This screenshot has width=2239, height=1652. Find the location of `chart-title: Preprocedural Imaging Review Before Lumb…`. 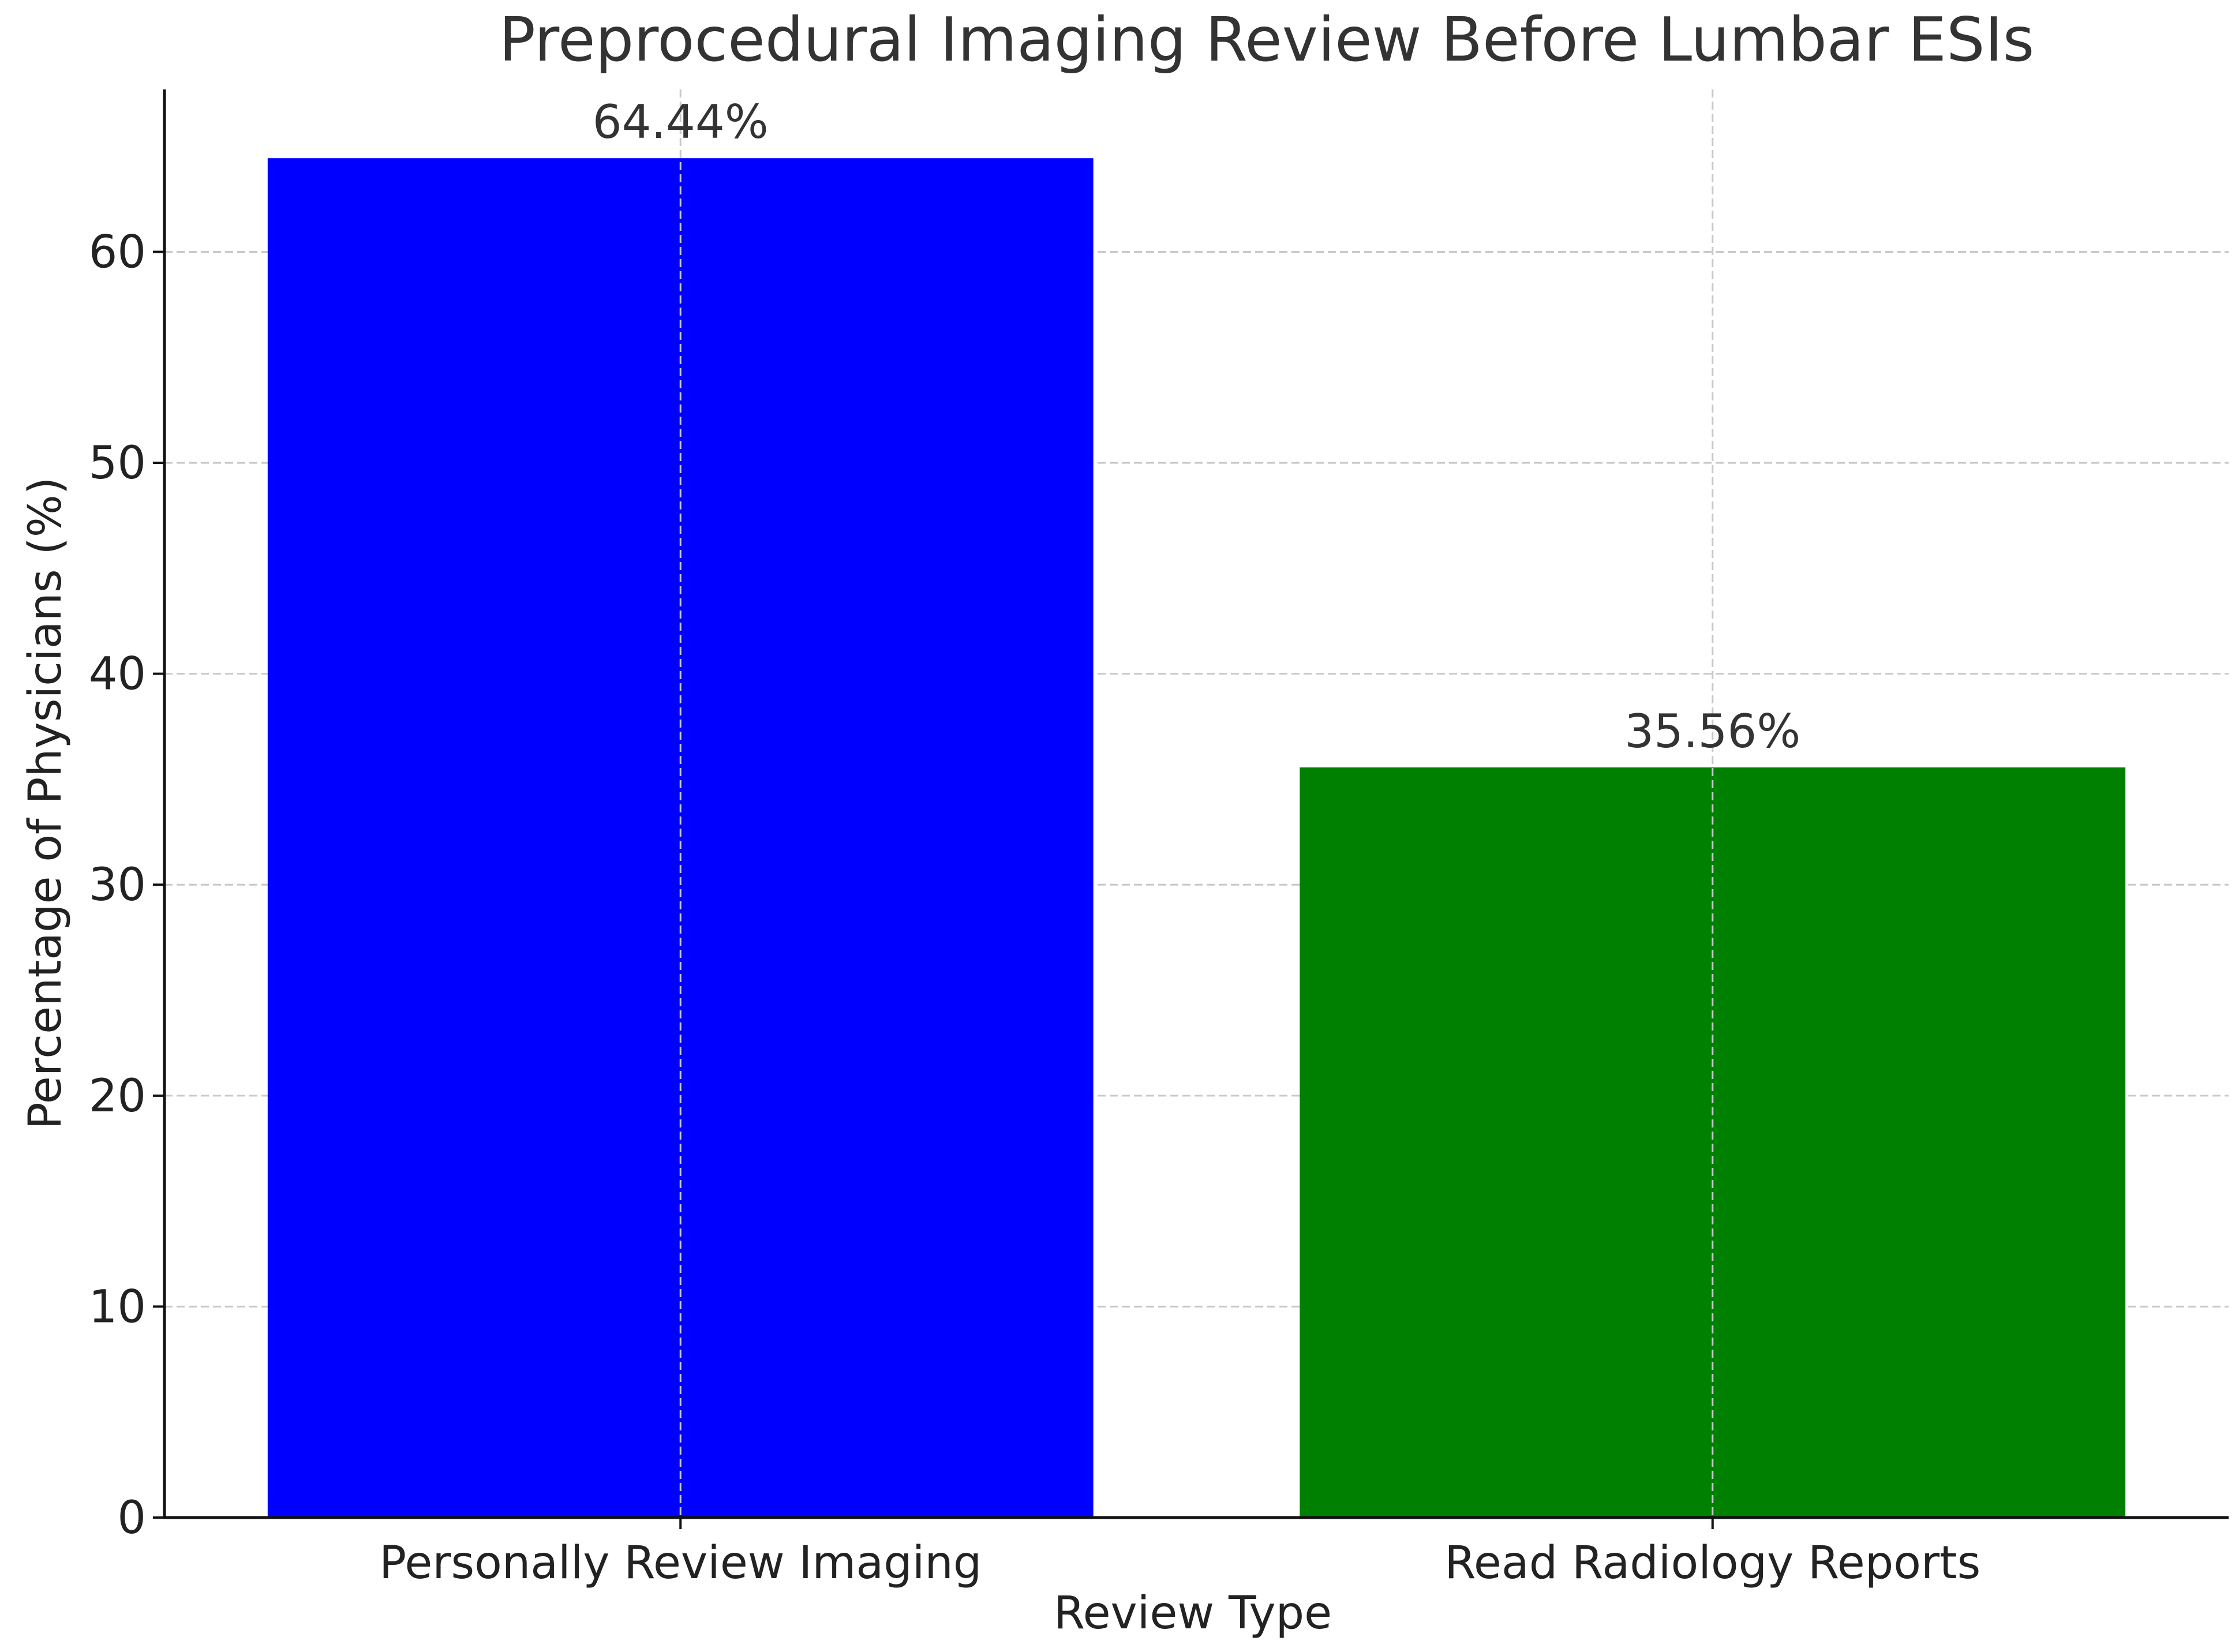

chart-title: Preprocedural Imaging Review Before Lumb… is located at coordinates (1267, 40).